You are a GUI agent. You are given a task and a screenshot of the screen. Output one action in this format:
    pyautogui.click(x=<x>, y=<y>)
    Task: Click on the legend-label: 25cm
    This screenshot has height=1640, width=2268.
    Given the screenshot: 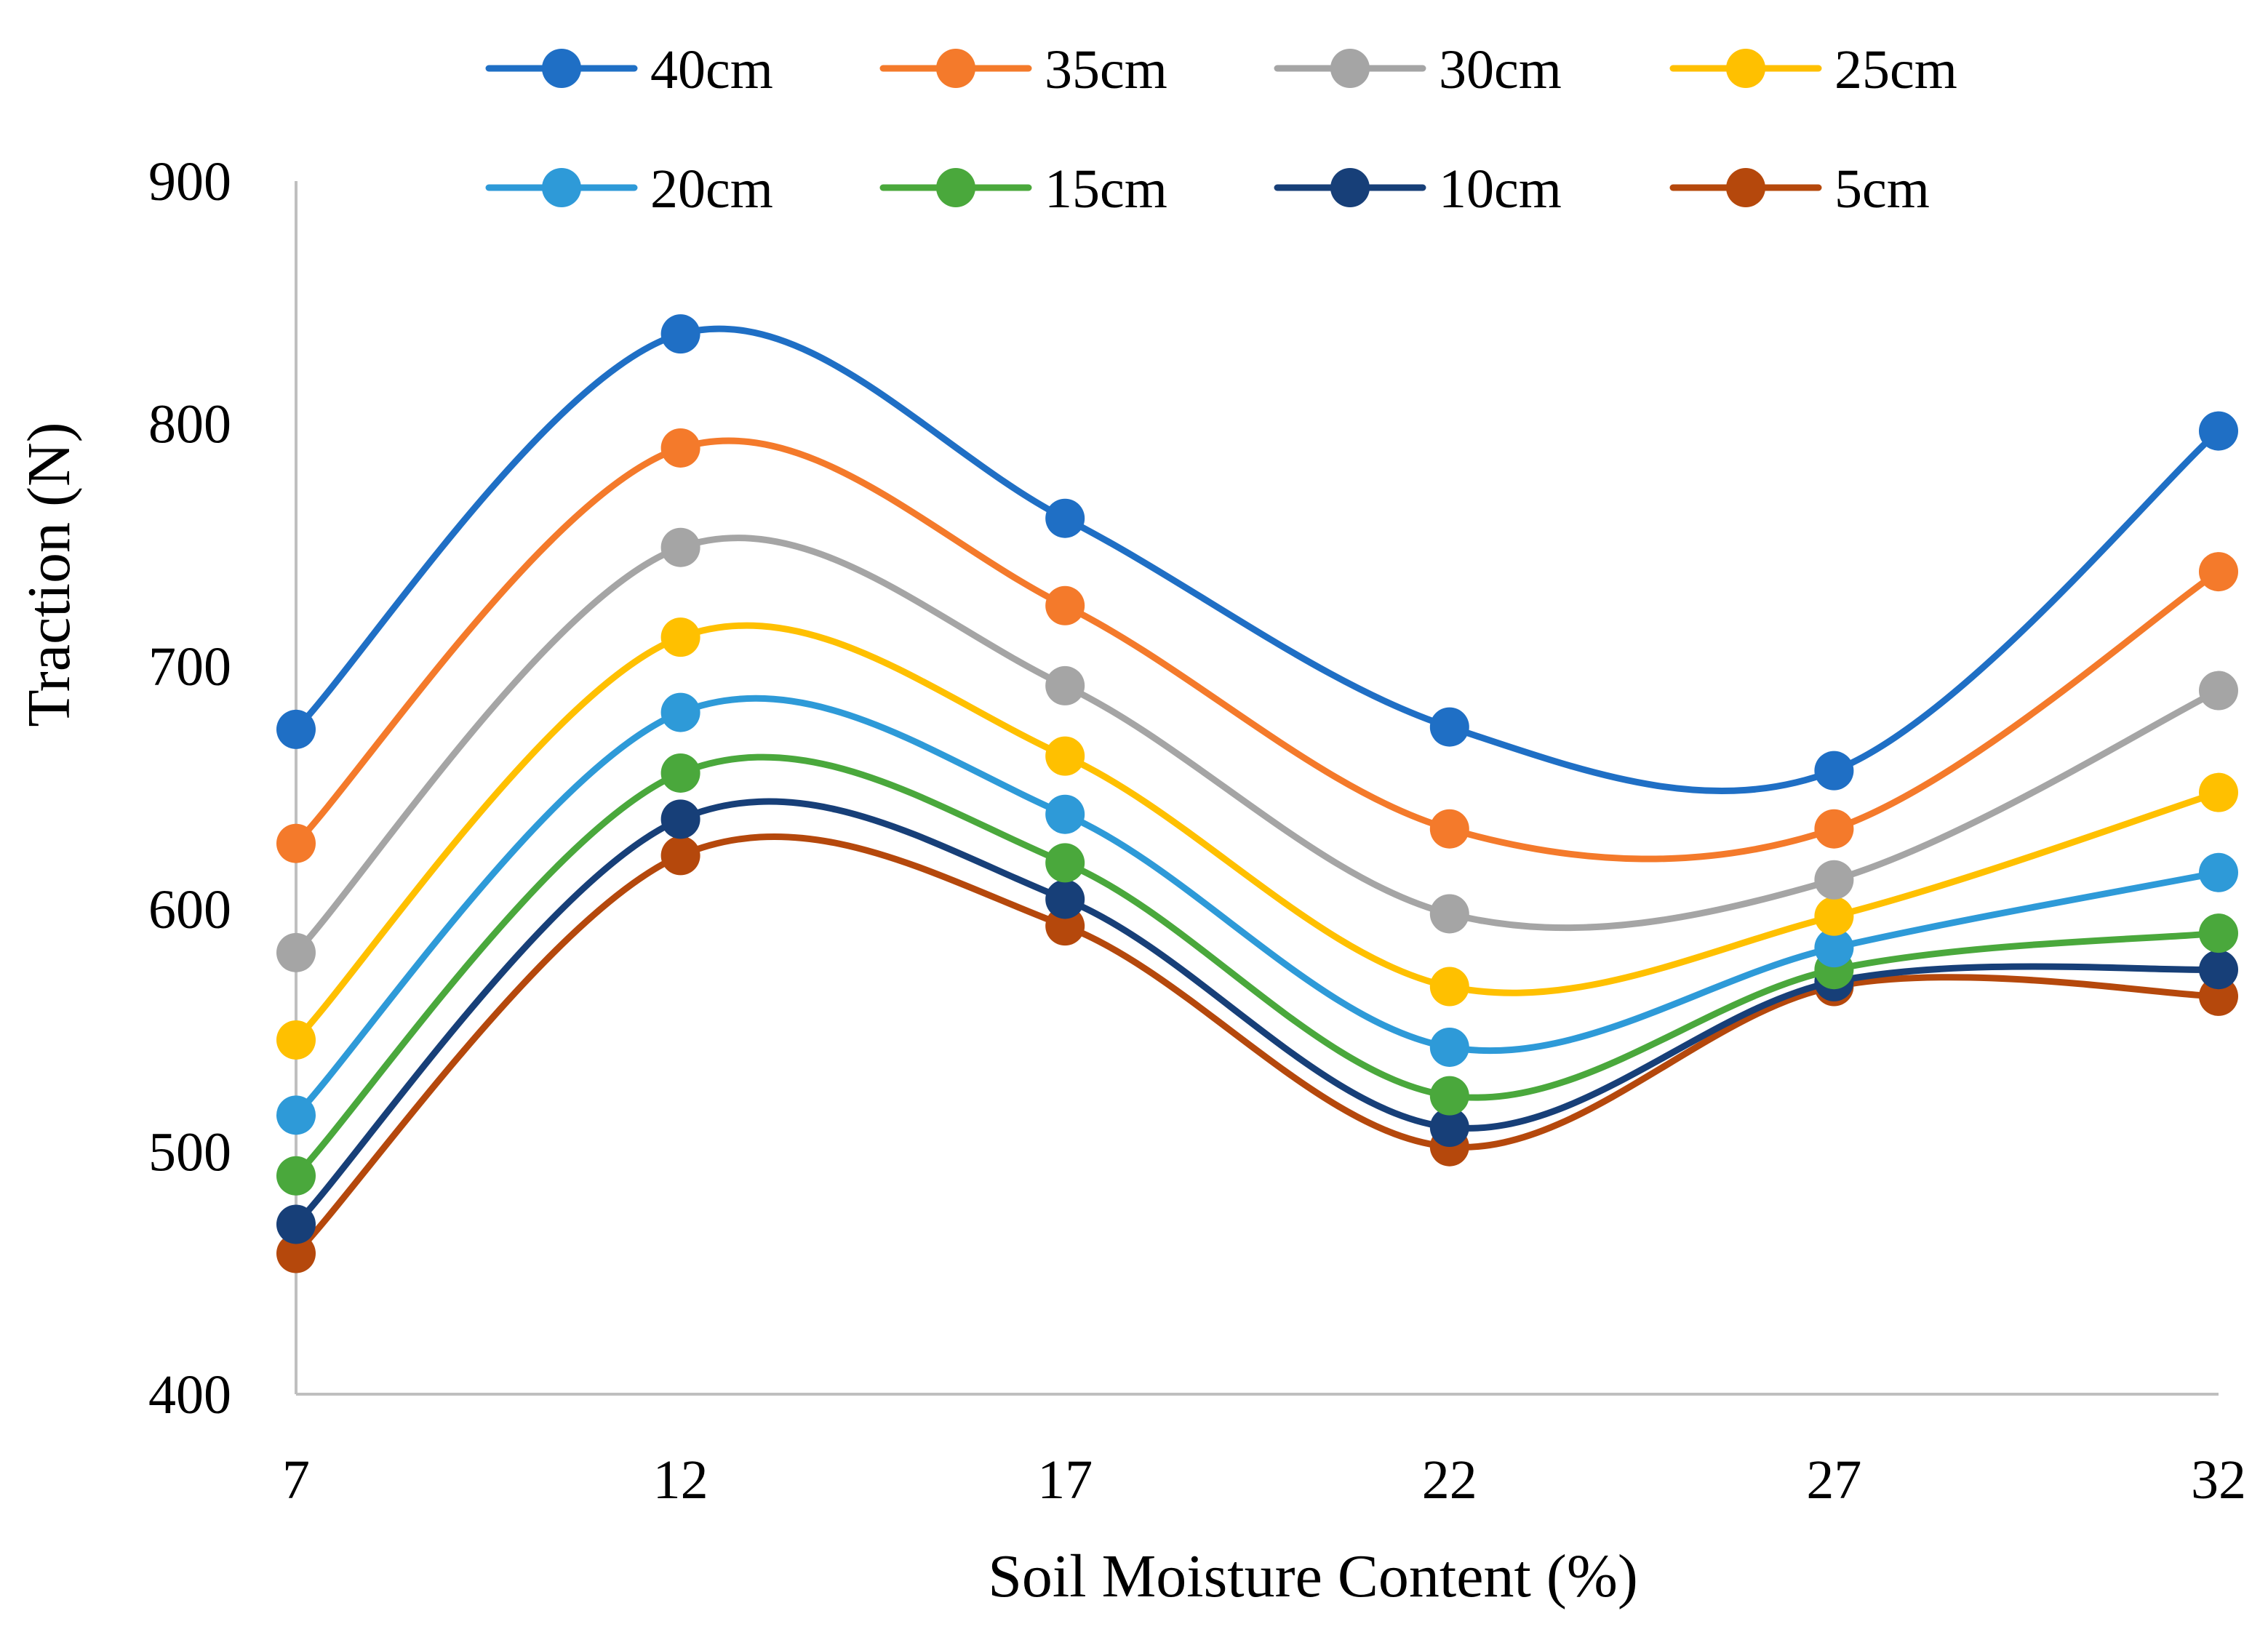 What is the action you would take?
    pyautogui.click(x=1896, y=69)
    